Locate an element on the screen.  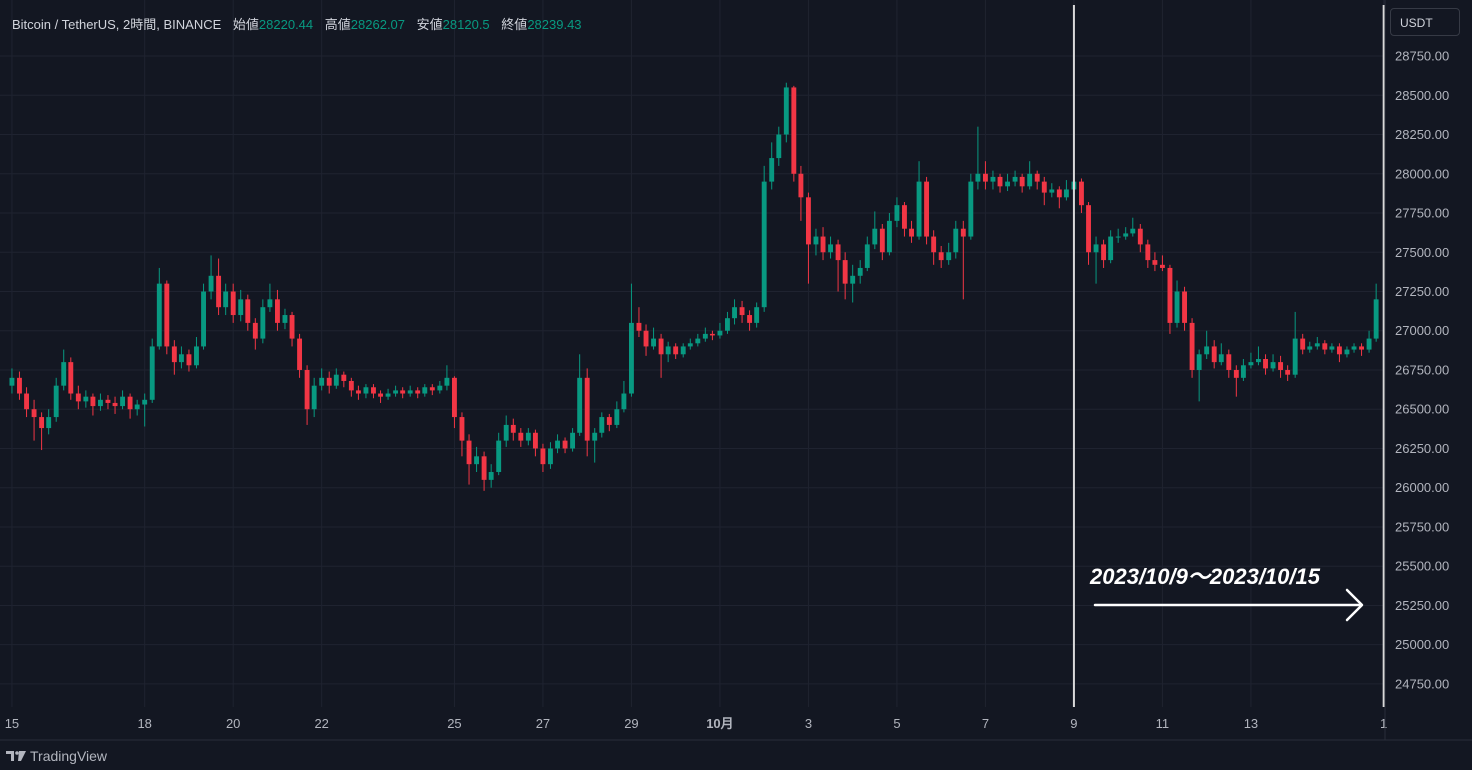
y-tick-label: 28750.00 is located at coordinates (1422, 56).